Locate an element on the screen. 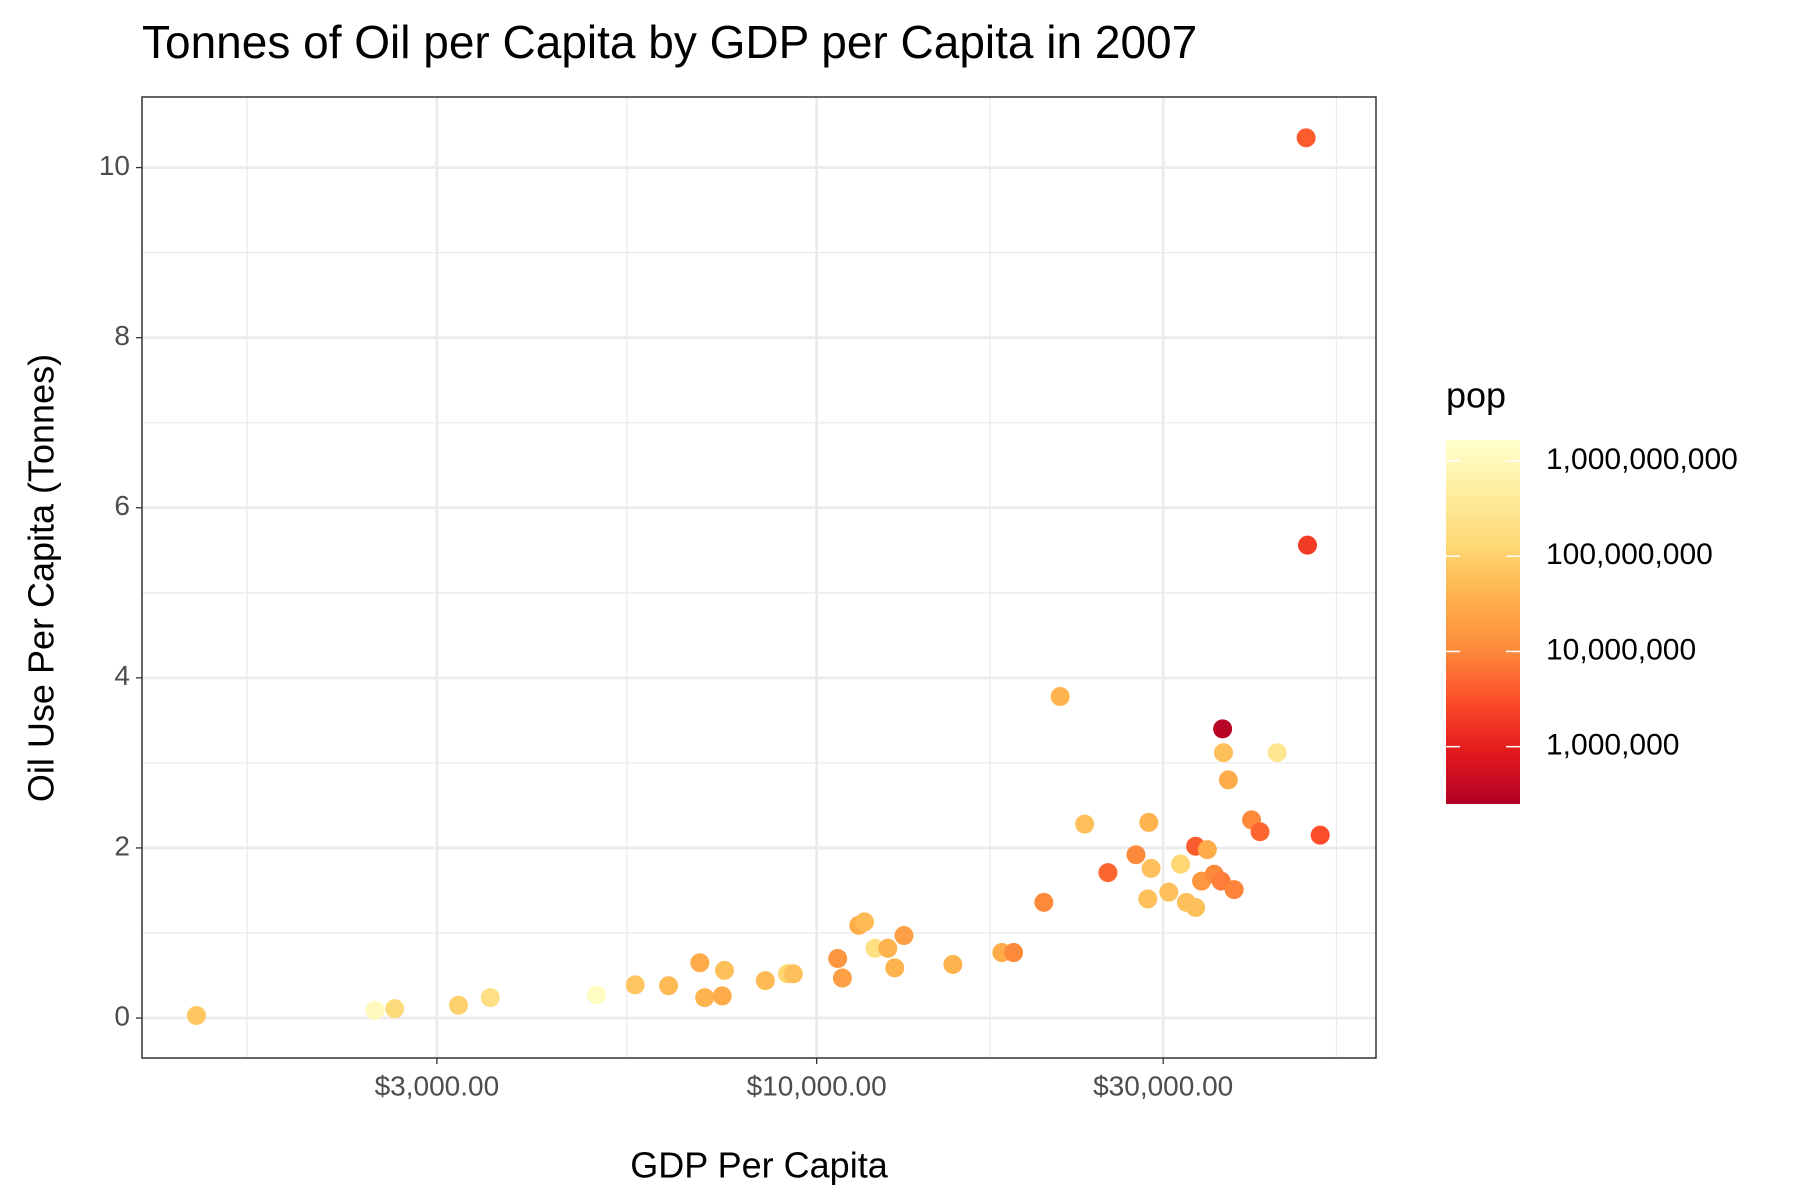 The width and height of the screenshot is (1800, 1200). y-tick-label: 8 is located at coordinates (122, 335).